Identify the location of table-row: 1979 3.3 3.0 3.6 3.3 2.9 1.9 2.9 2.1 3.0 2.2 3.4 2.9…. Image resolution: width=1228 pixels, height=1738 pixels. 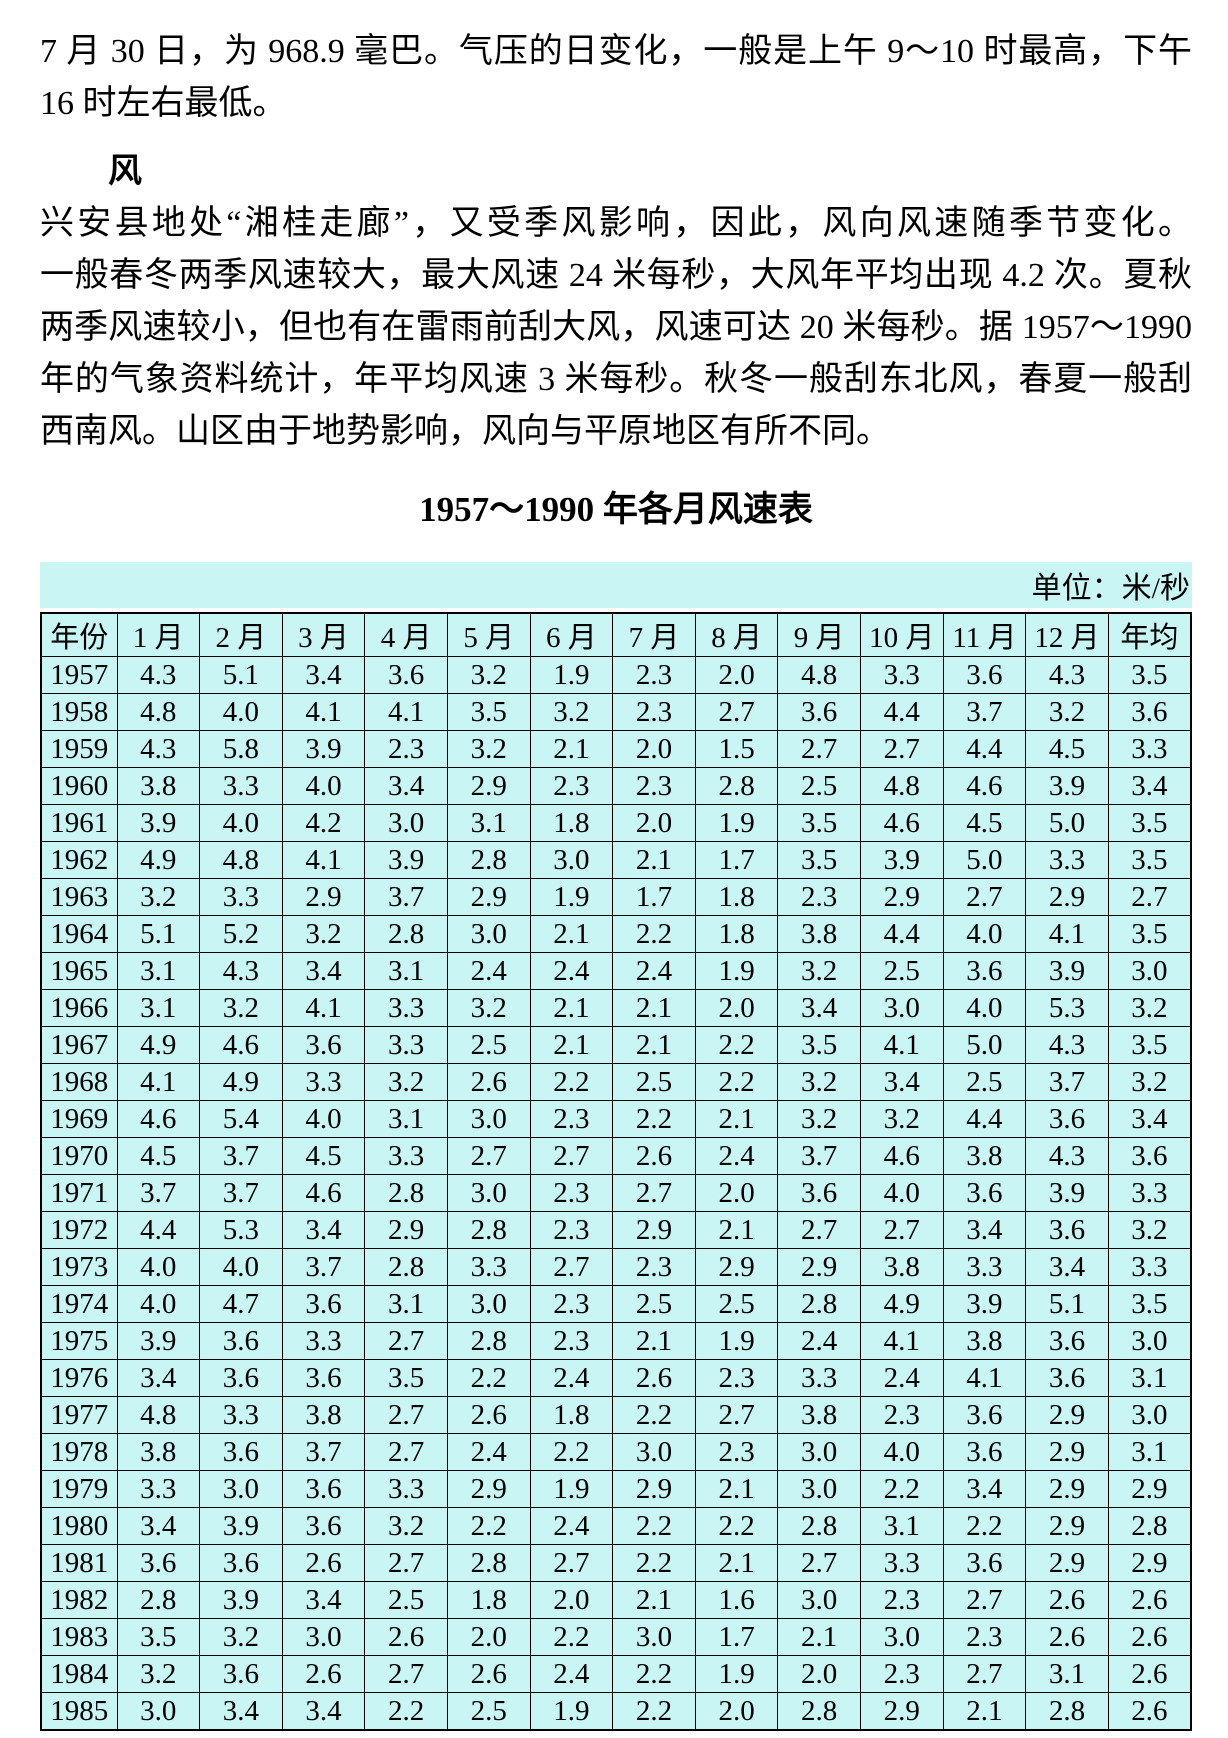
(616, 1489).